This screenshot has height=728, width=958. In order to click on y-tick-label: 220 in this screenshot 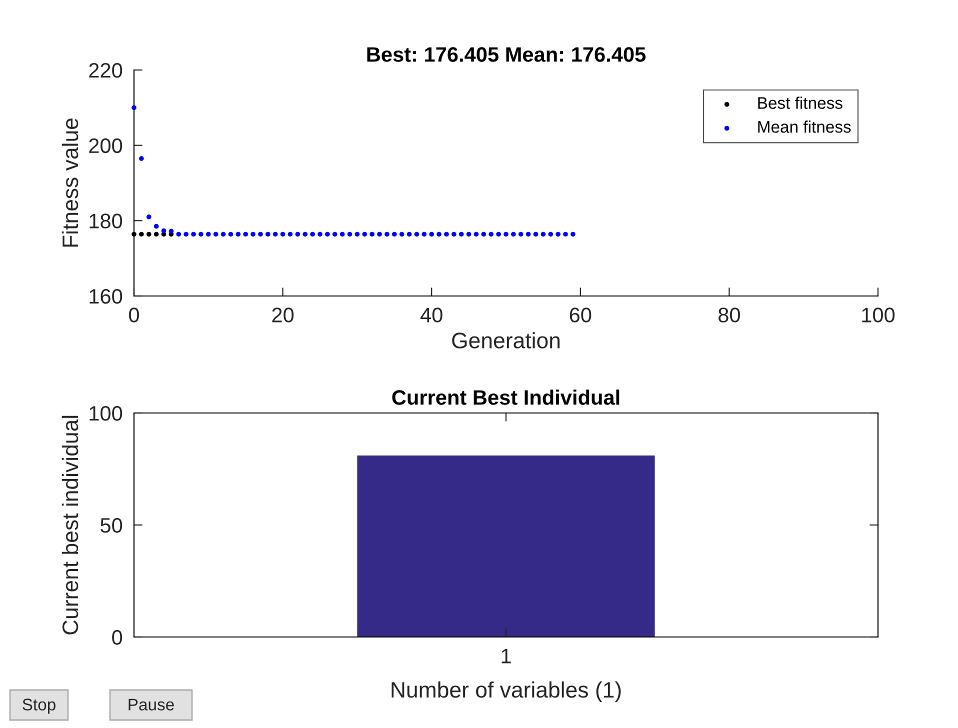, I will do `click(105, 70)`.